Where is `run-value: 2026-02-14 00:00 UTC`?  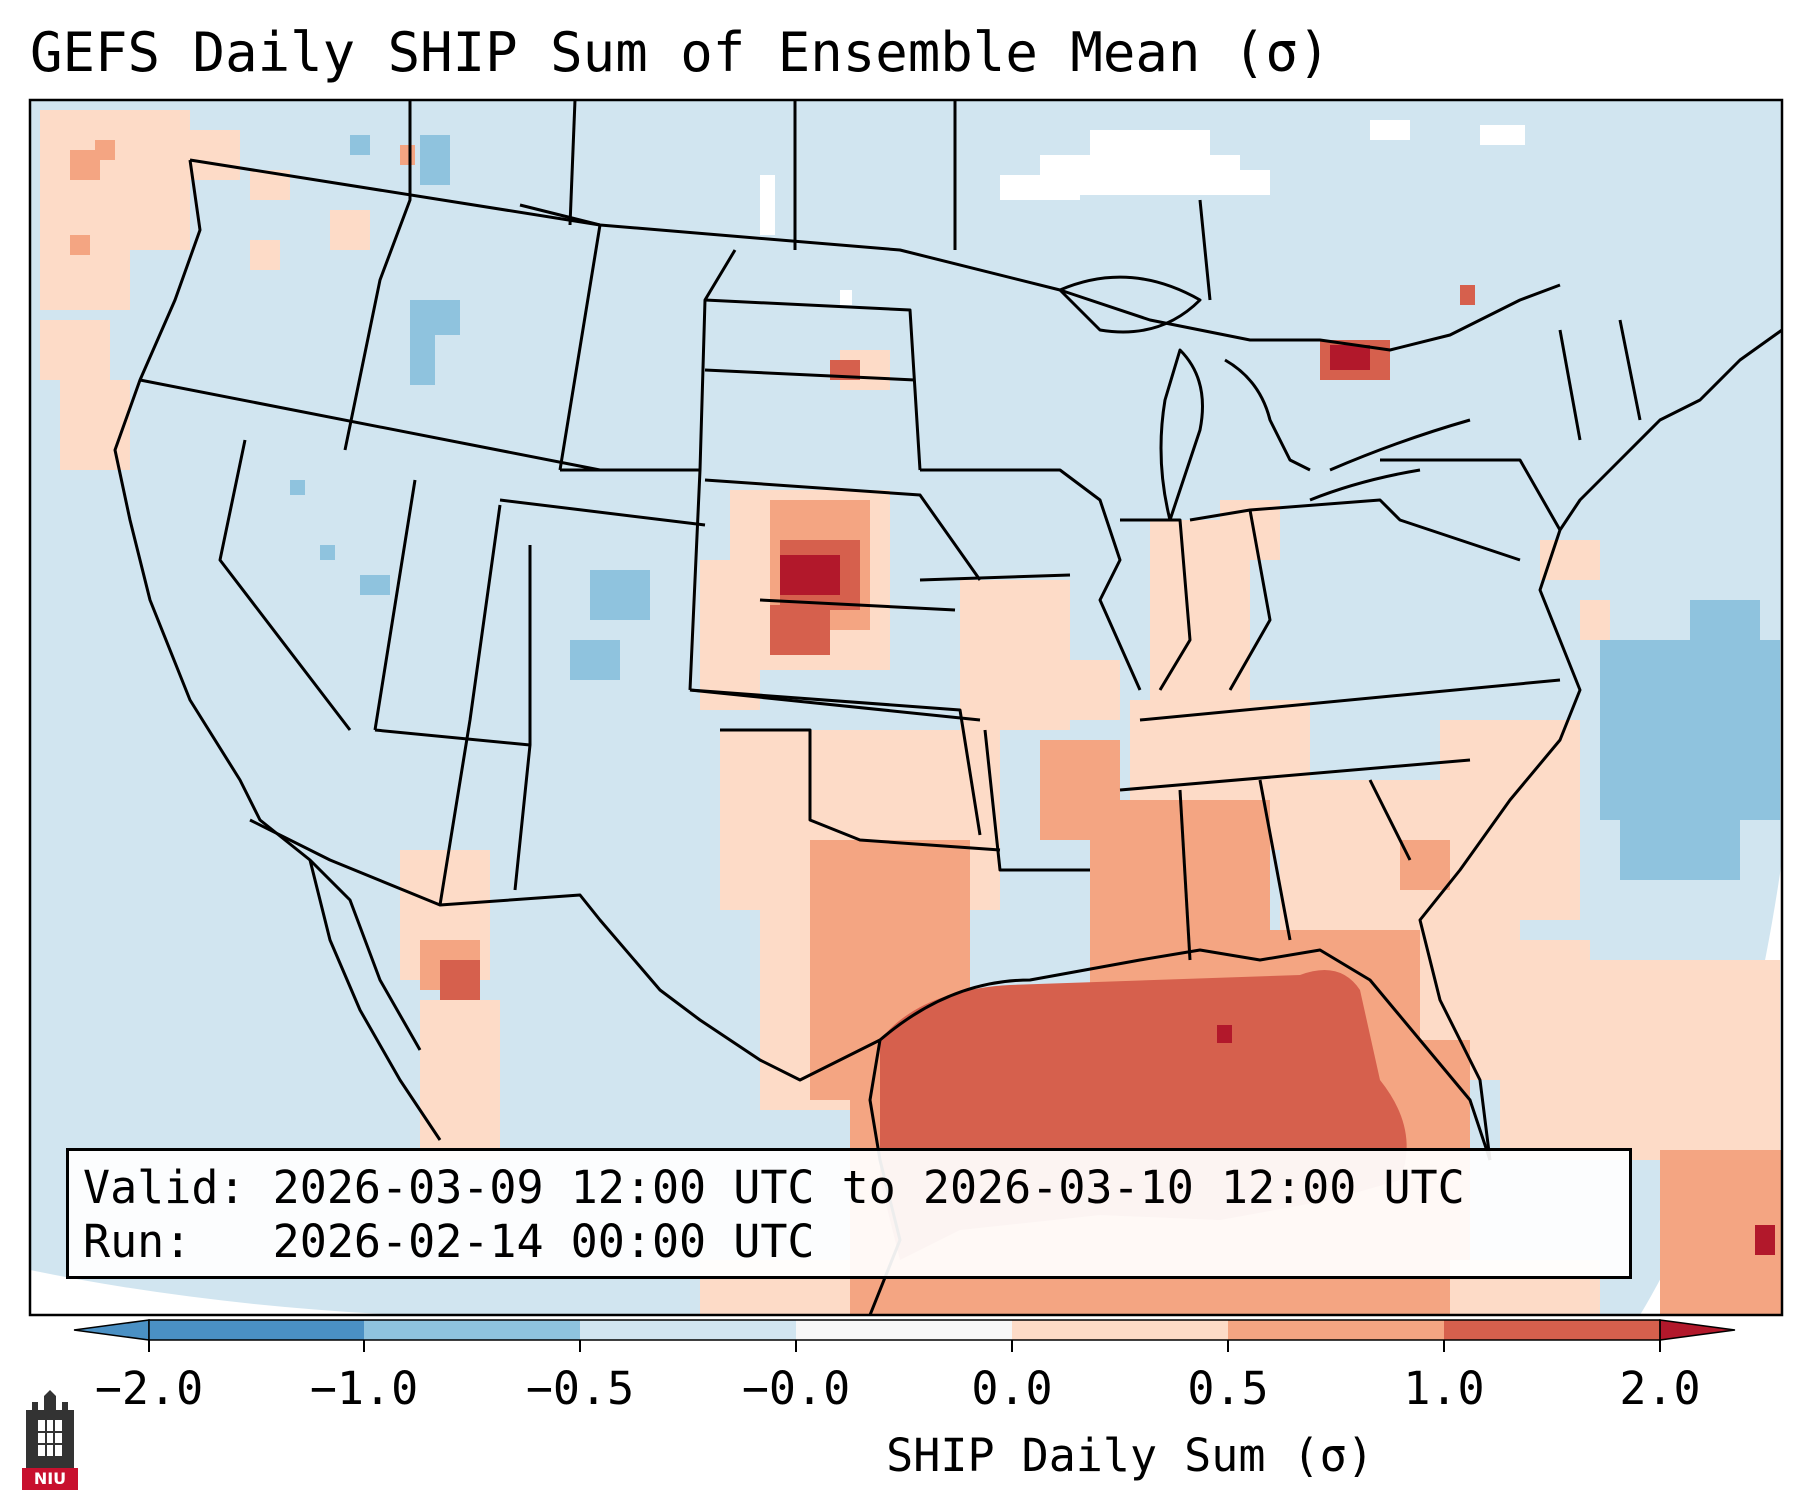
run-value: 2026-02-14 00:00 UTC is located at coordinates (543, 1241).